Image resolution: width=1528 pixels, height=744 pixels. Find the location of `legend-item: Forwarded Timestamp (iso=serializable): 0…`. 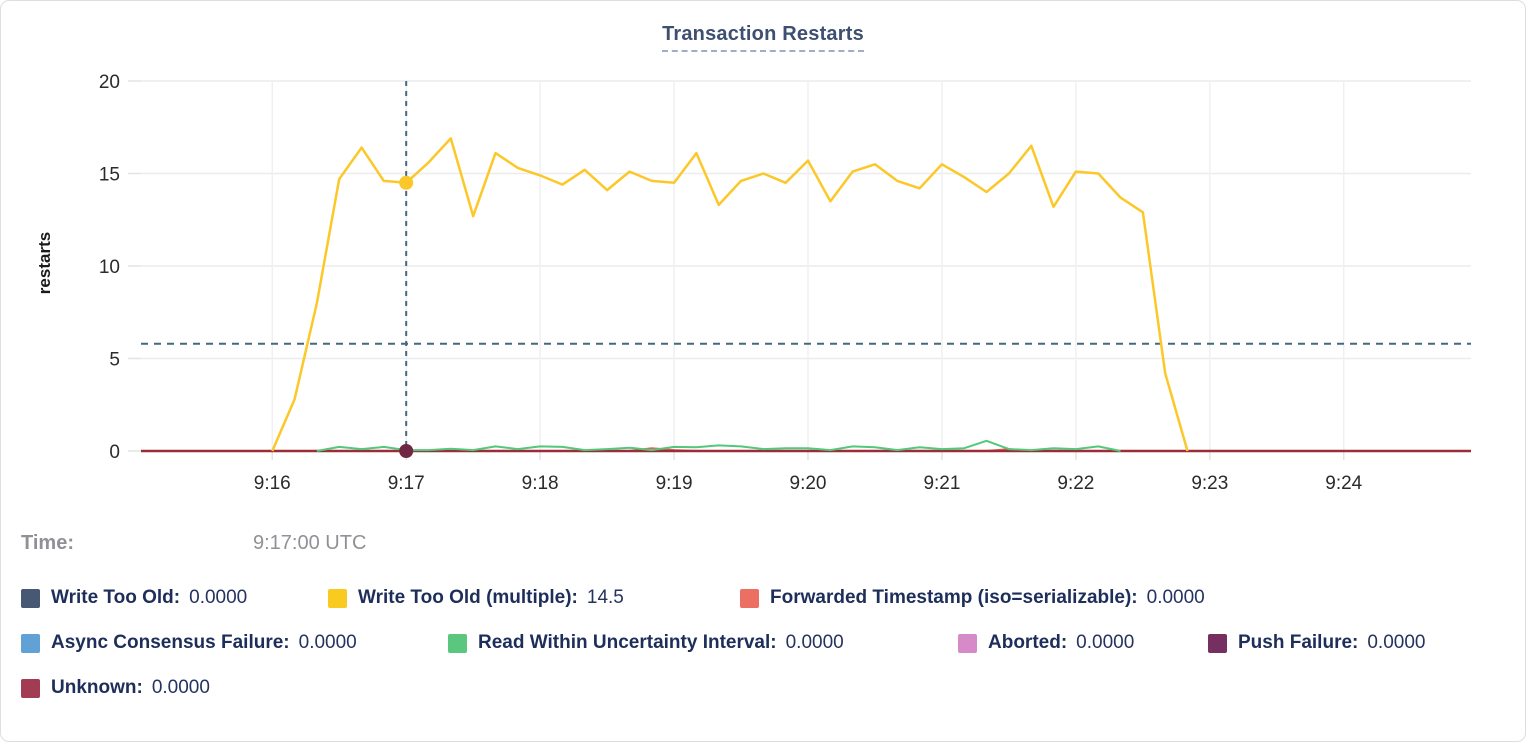

legend-item: Forwarded Timestamp (iso=serializable): 0… is located at coordinates (972, 598).